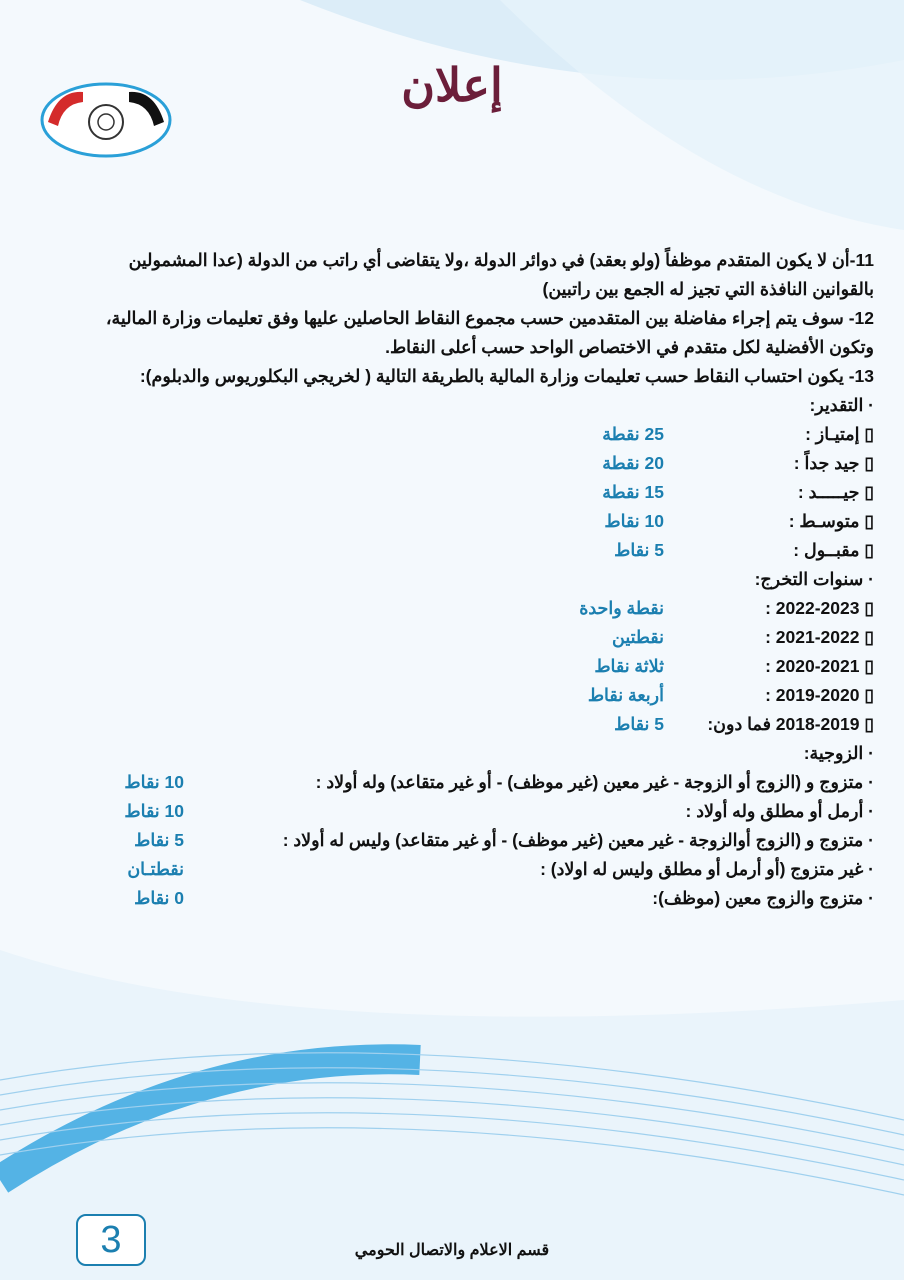 This screenshot has width=904, height=1280. I want to click on grade-item-label: ▯ متوسـط :, so click(831, 521).